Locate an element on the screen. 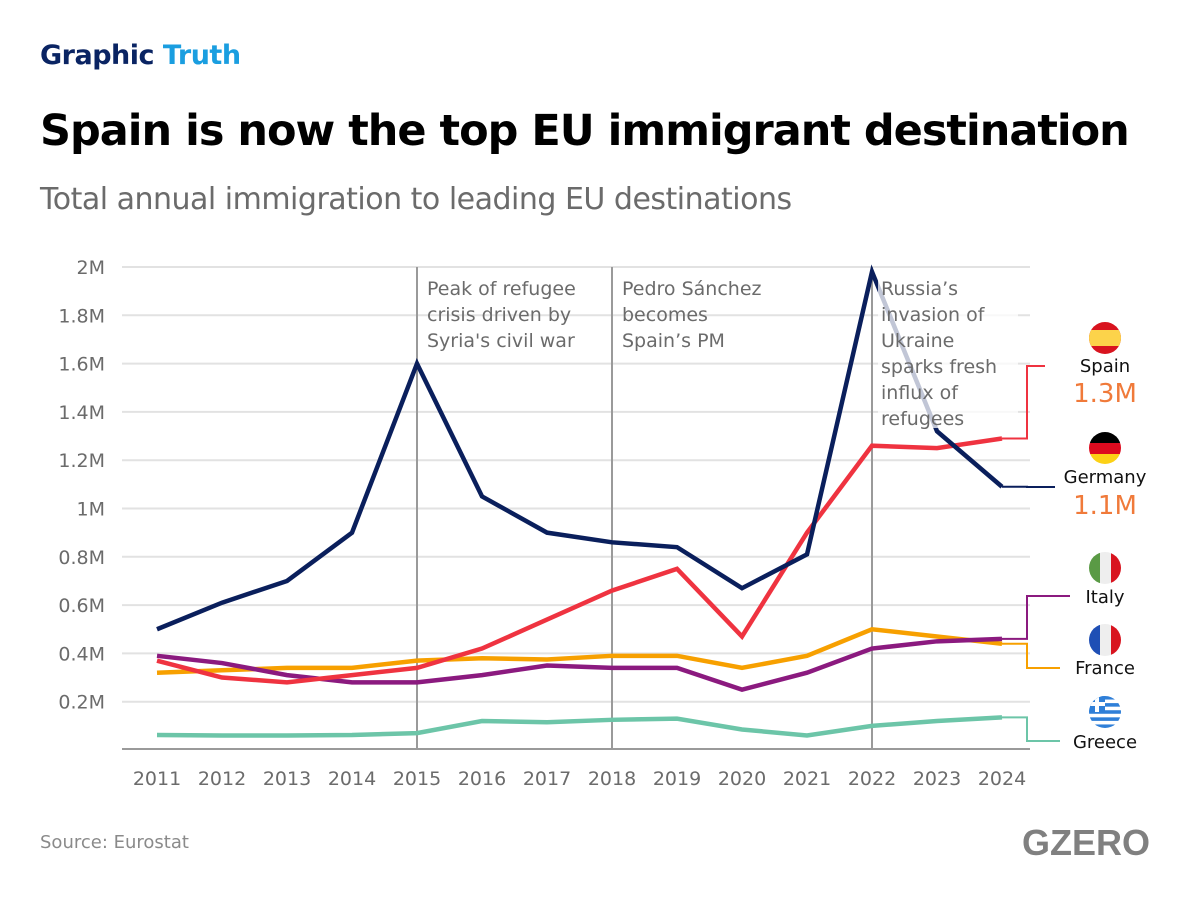  legend-label-france: France is located at coordinates (1105, 668).